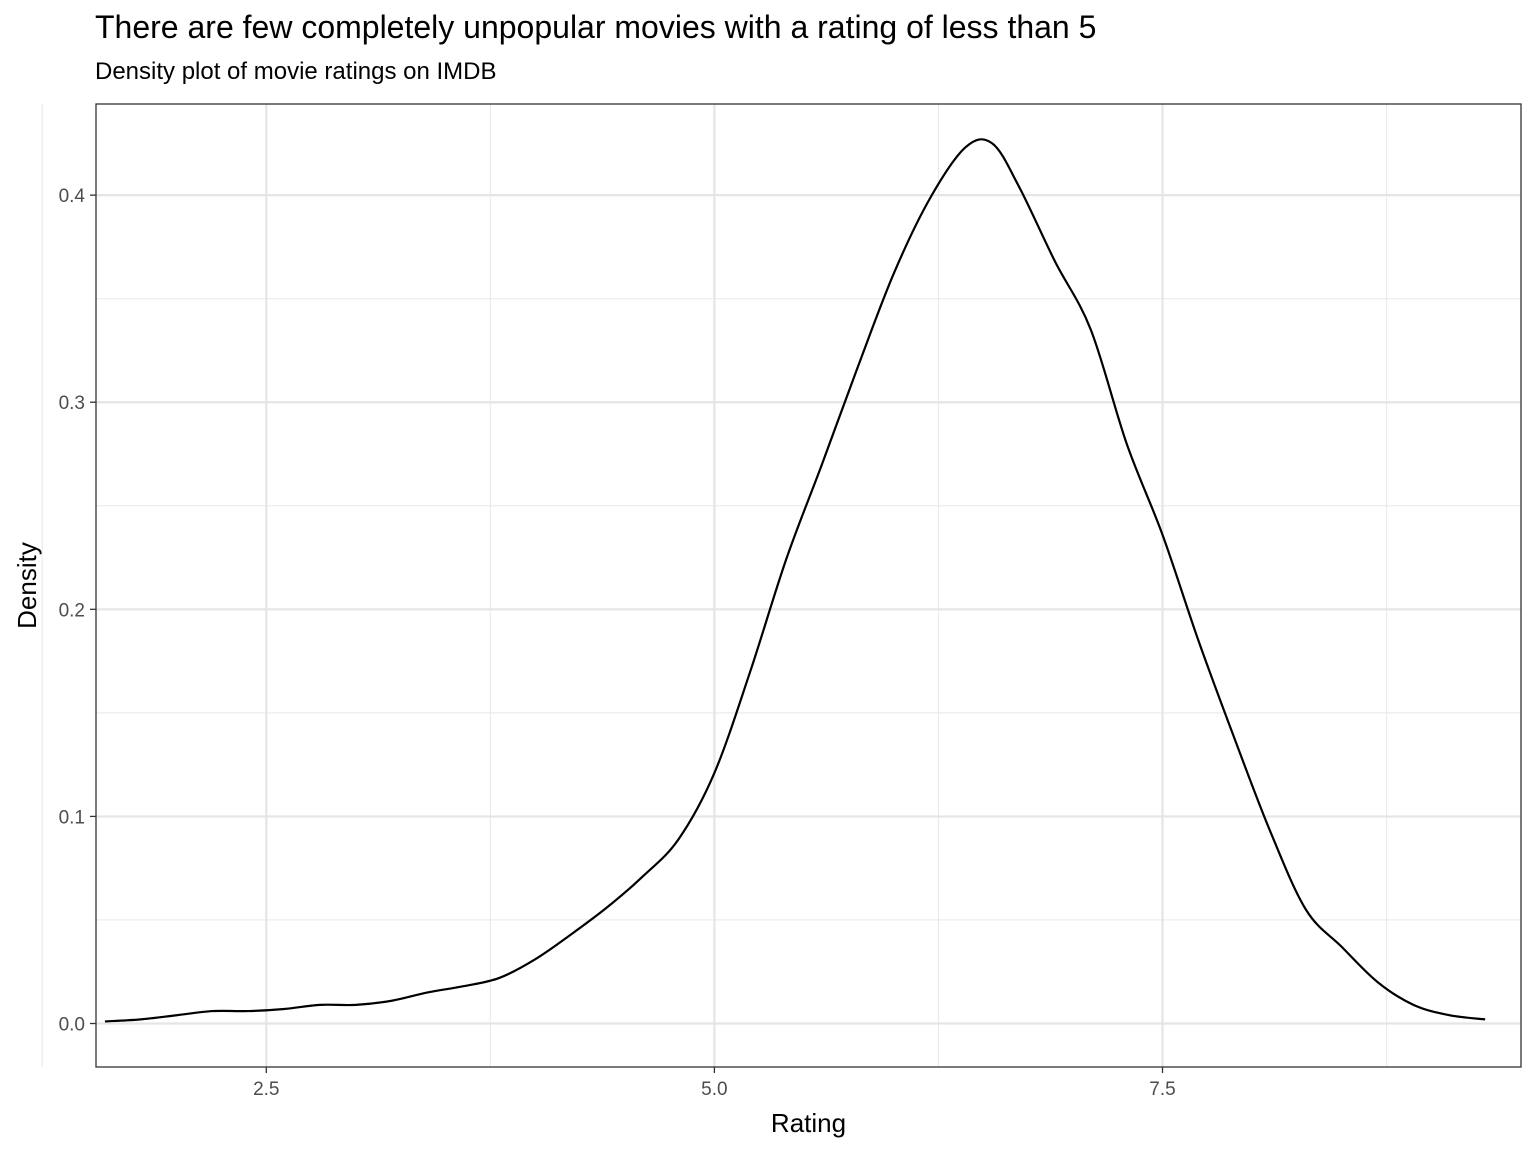 This screenshot has width=1536, height=1152. What do you see at coordinates (27, 585) in the screenshot?
I see `y-axis-title: Density` at bounding box center [27, 585].